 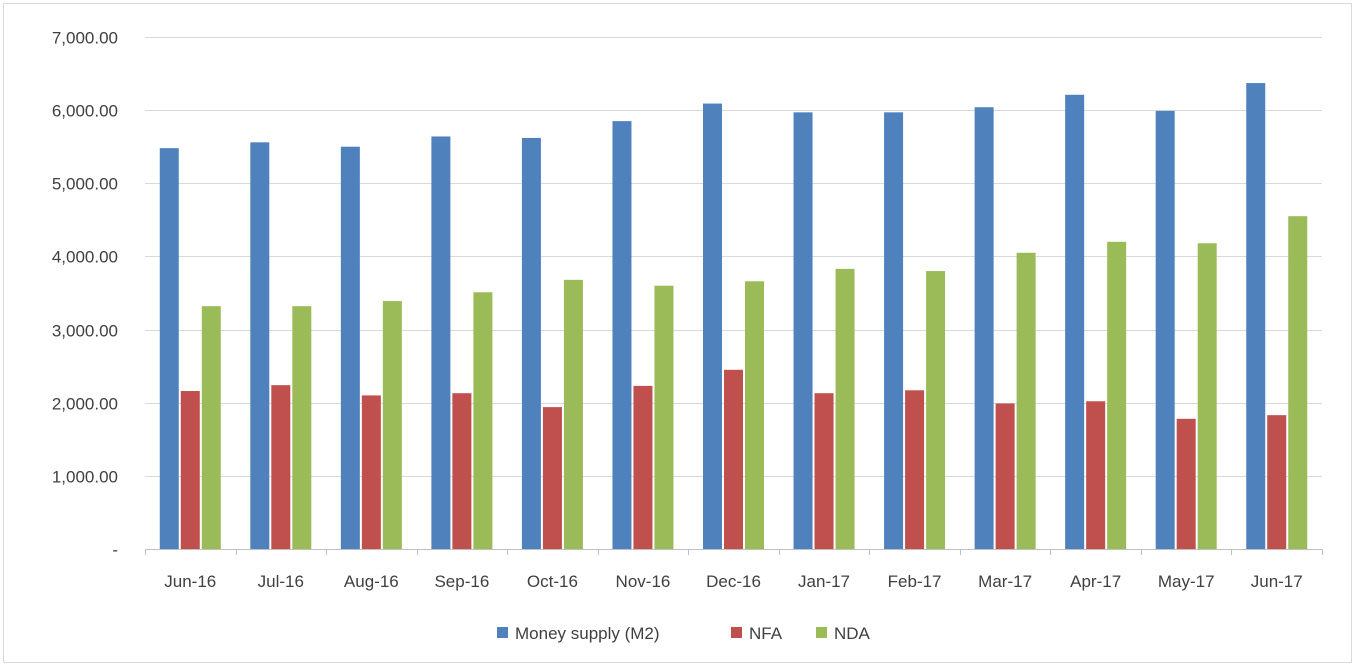 What do you see at coordinates (824, 581) in the screenshot?
I see `x-tick-label: Jan-17` at bounding box center [824, 581].